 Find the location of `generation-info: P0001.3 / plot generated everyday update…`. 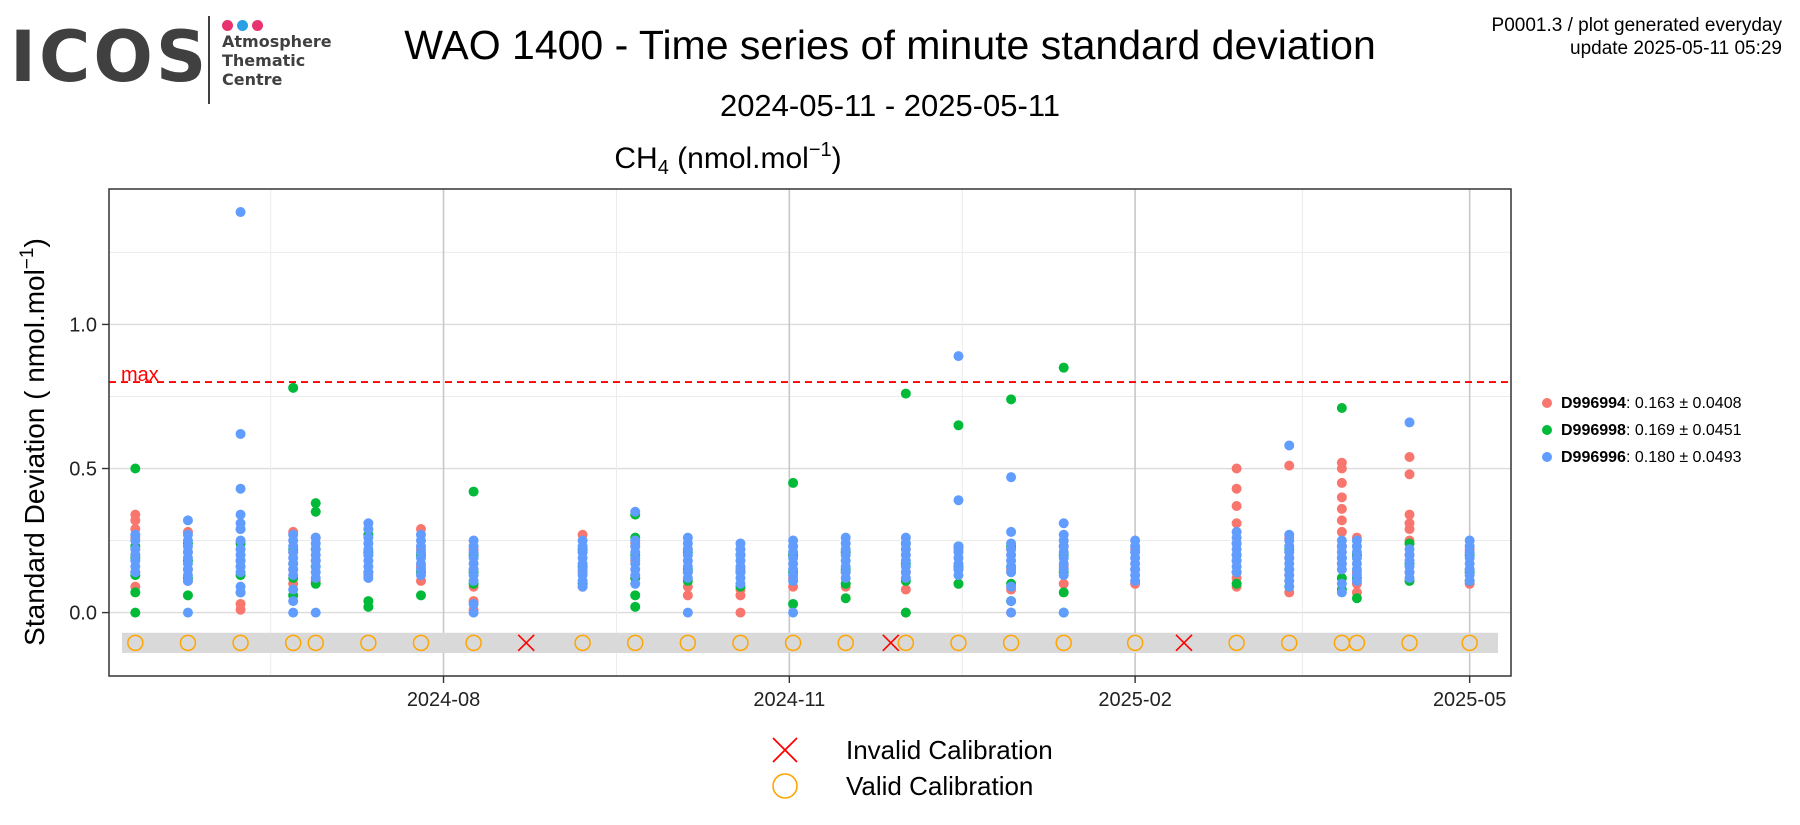

generation-info: P0001.3 / plot generated everyday update… is located at coordinates (1637, 37).